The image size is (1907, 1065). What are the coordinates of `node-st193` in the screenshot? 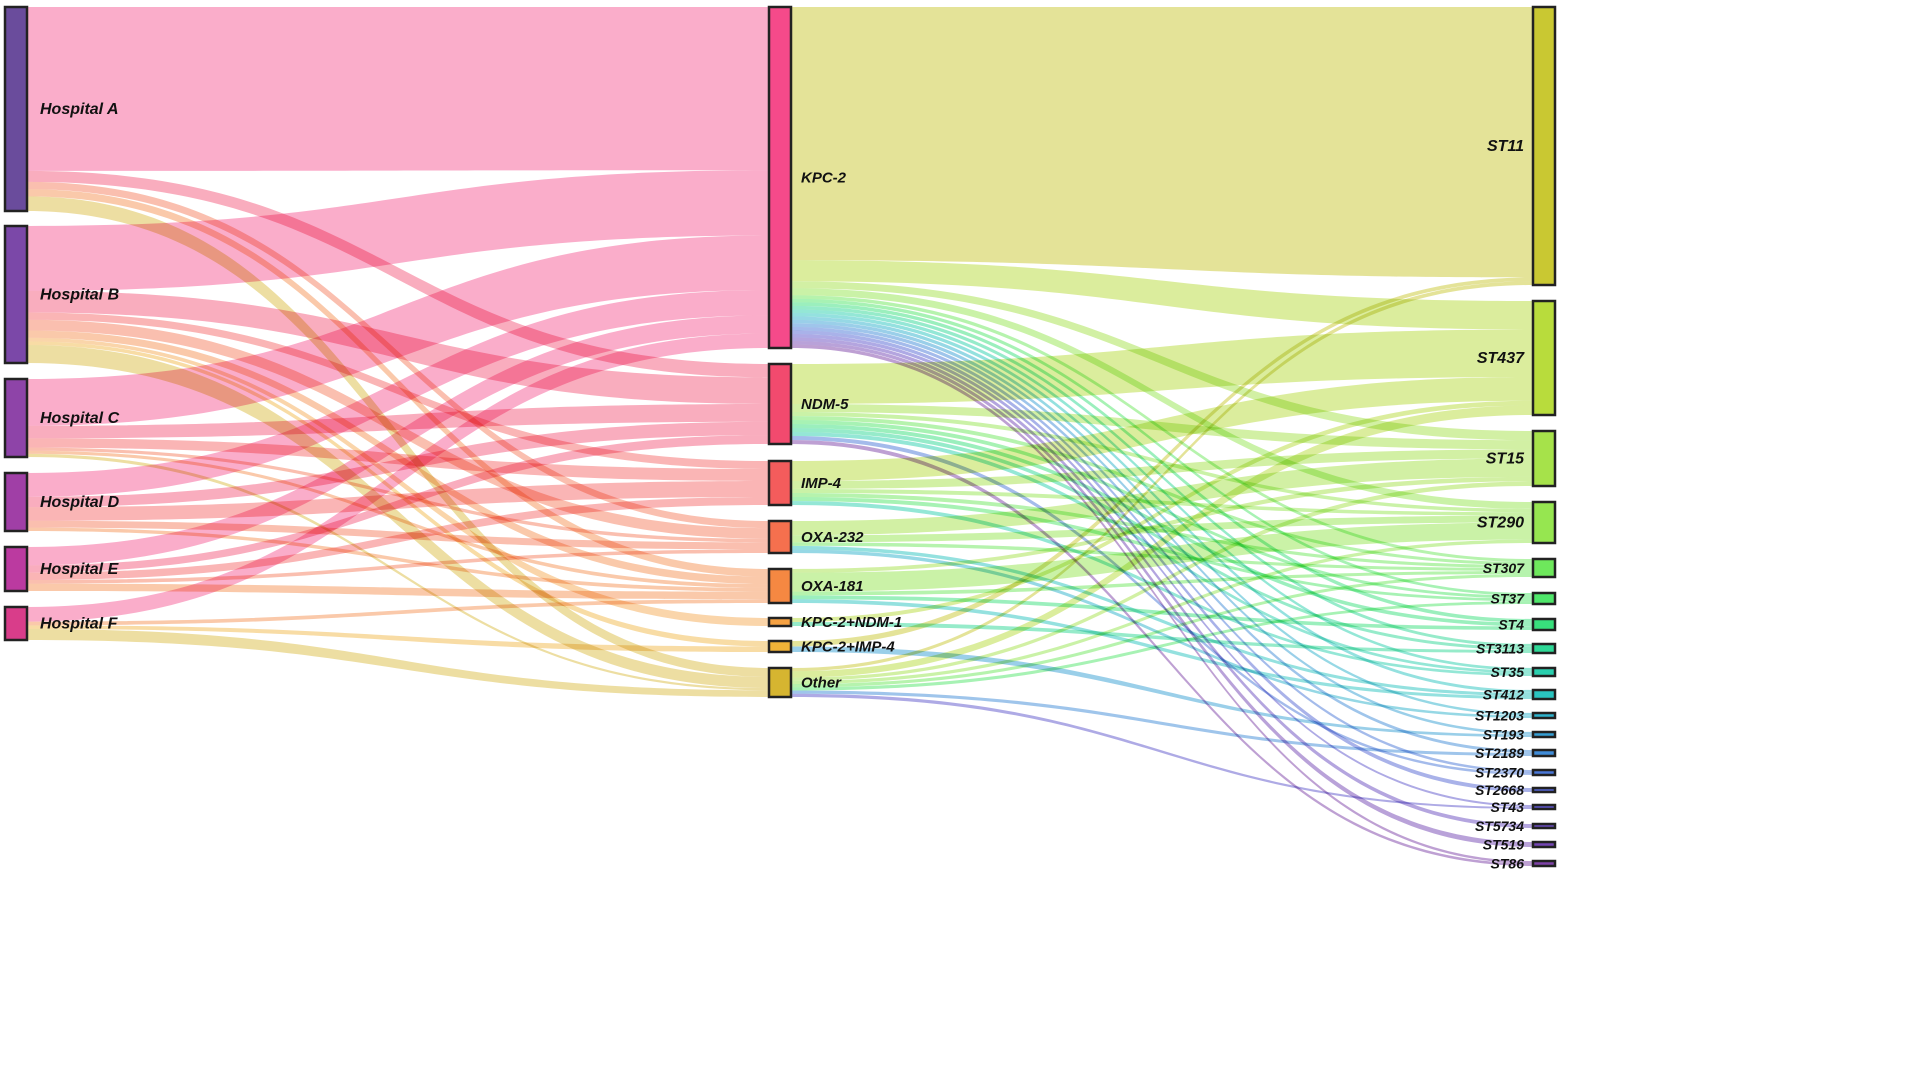 It's located at (1544, 734).